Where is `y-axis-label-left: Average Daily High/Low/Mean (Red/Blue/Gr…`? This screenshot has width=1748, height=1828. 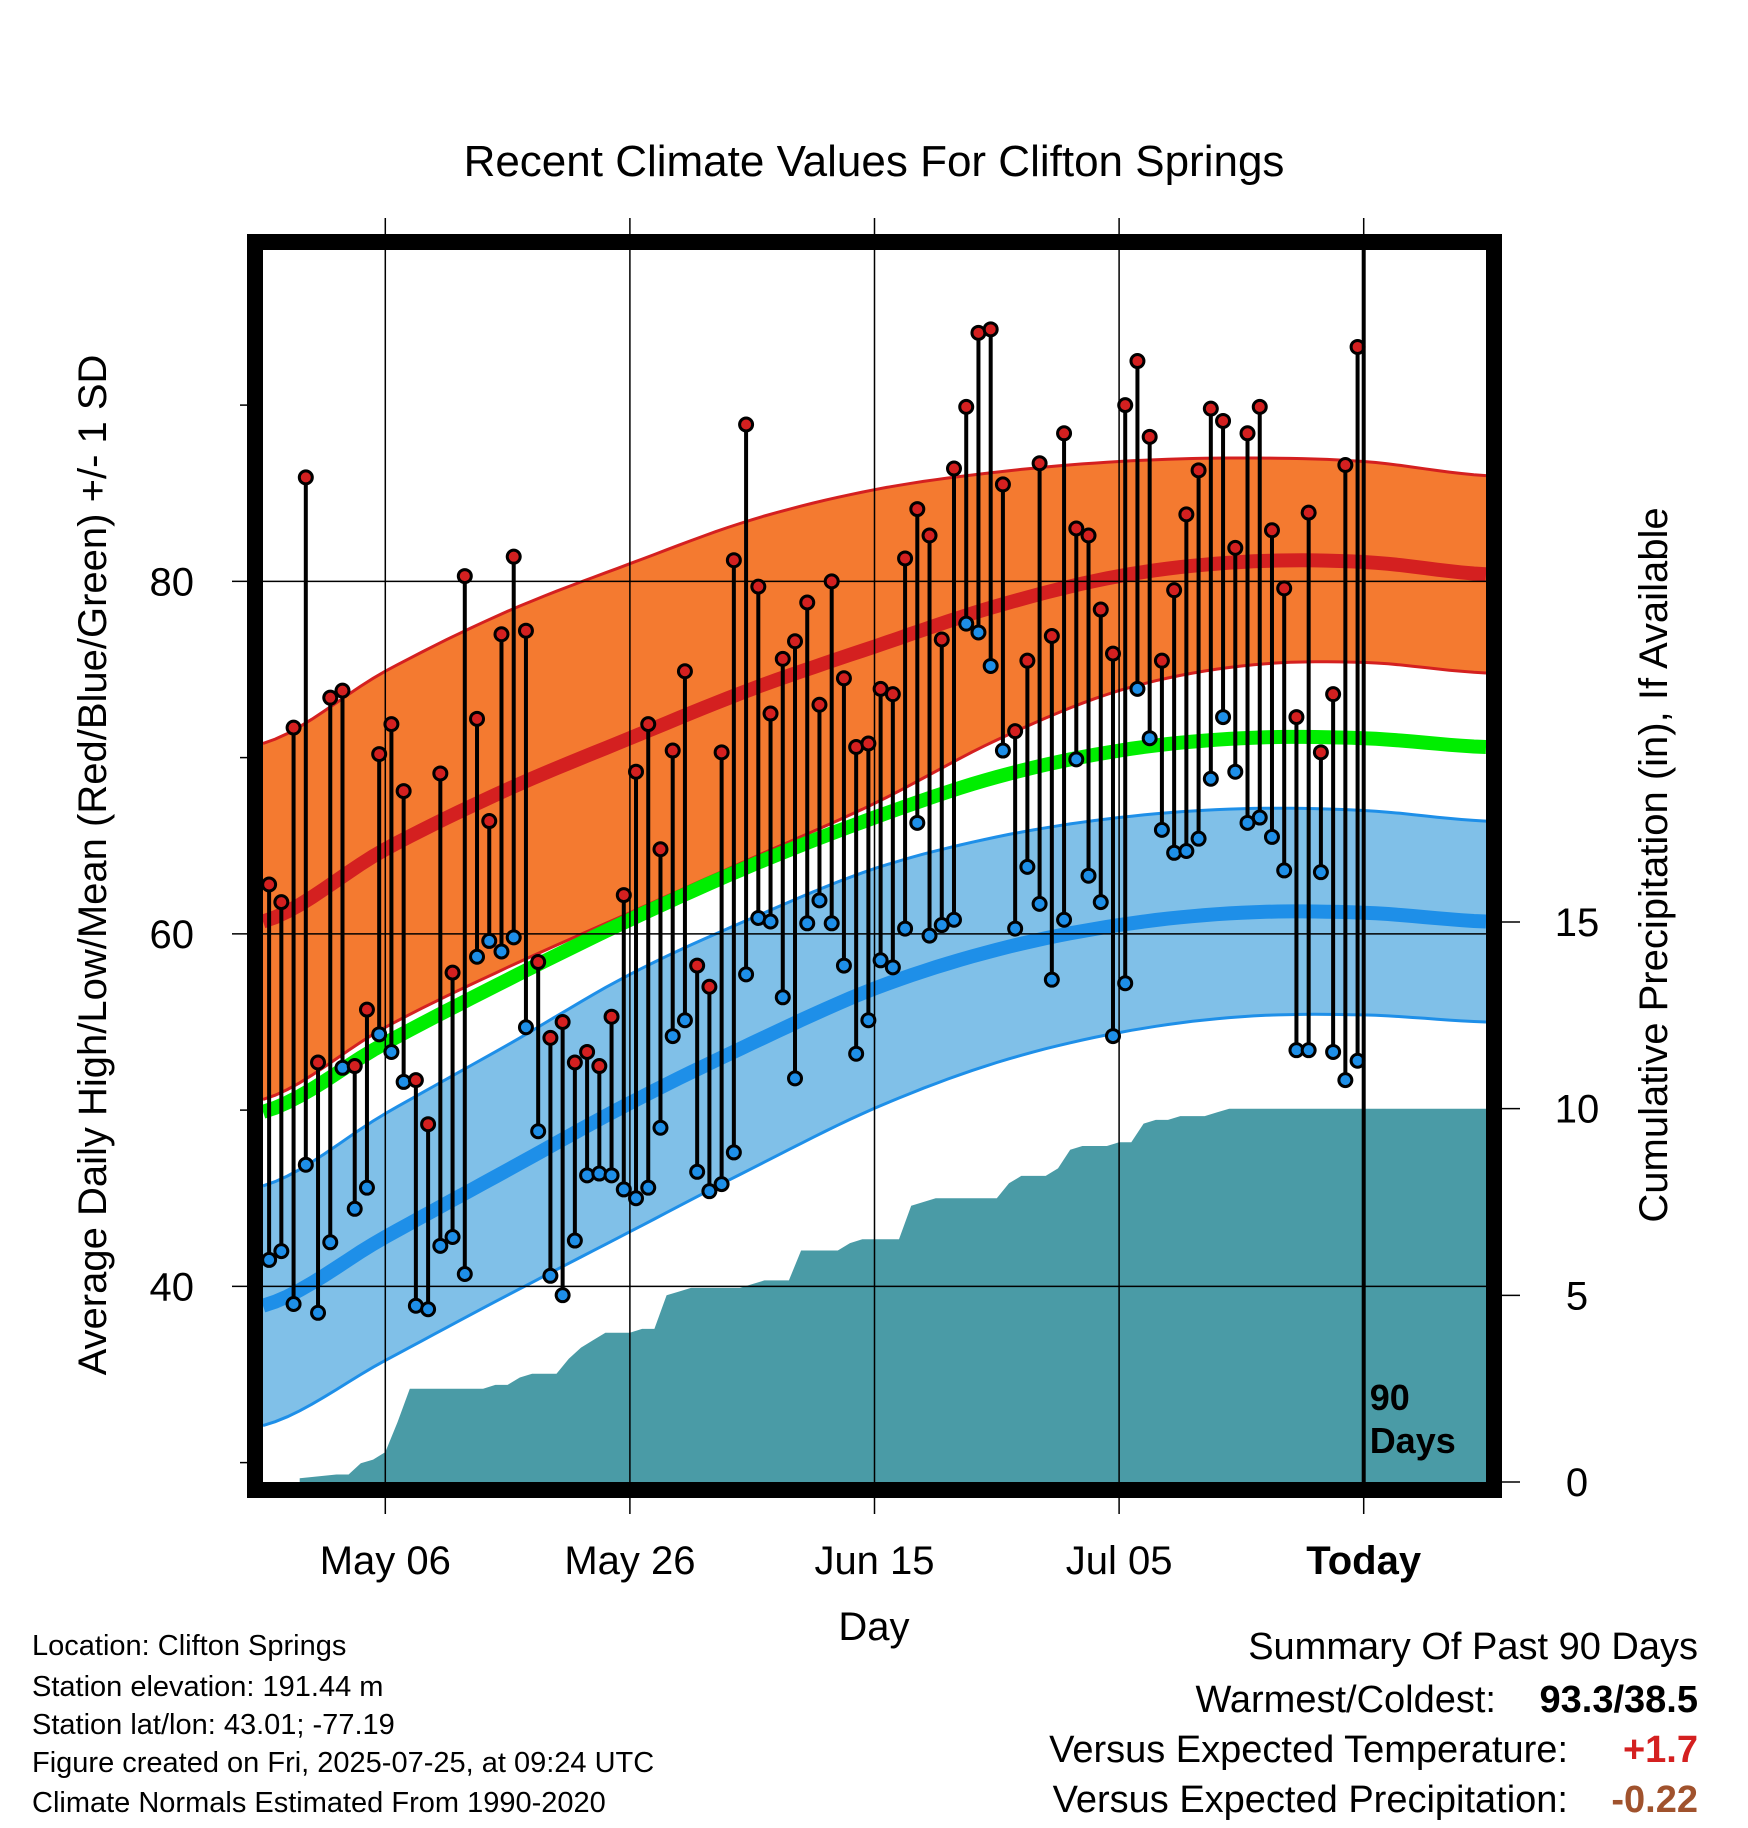
y-axis-label-left: Average Daily High/Low/Mean (Red/Blue/Gr… is located at coordinates (93, 865).